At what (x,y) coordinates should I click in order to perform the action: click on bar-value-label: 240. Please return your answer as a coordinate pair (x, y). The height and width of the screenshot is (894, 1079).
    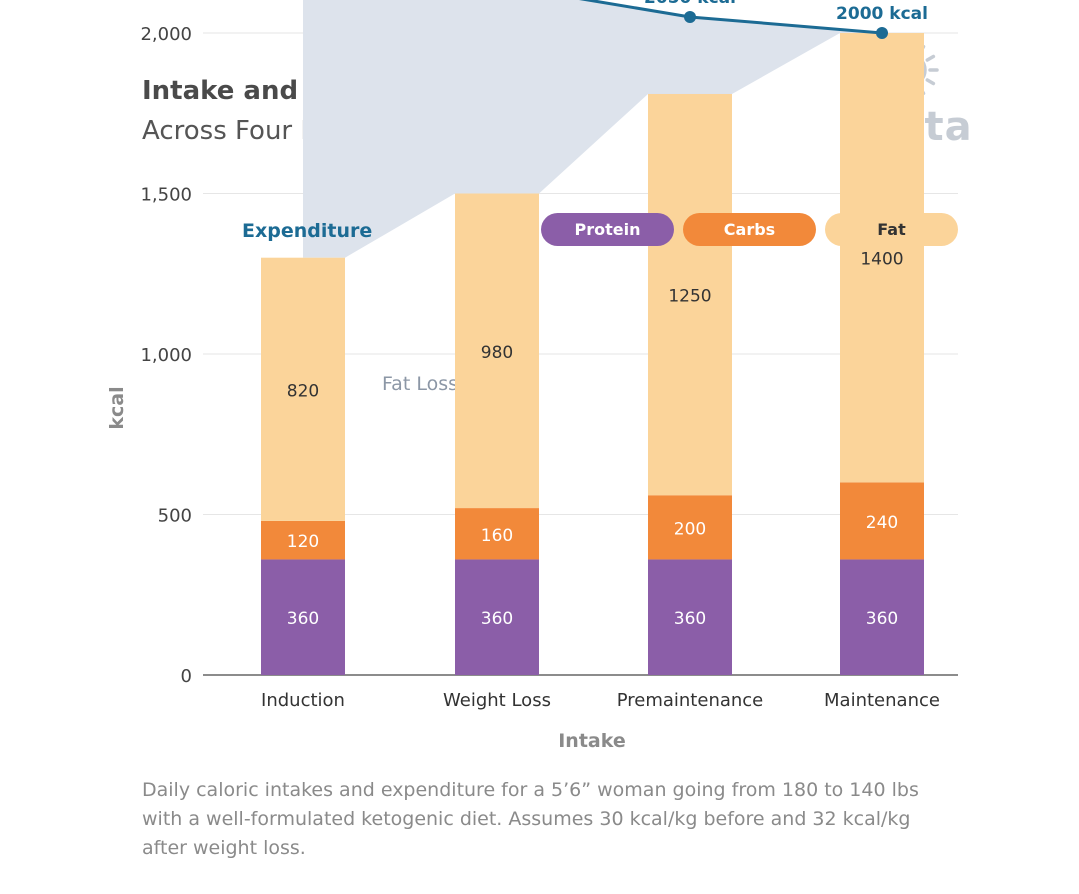
    Looking at the image, I should click on (882, 523).